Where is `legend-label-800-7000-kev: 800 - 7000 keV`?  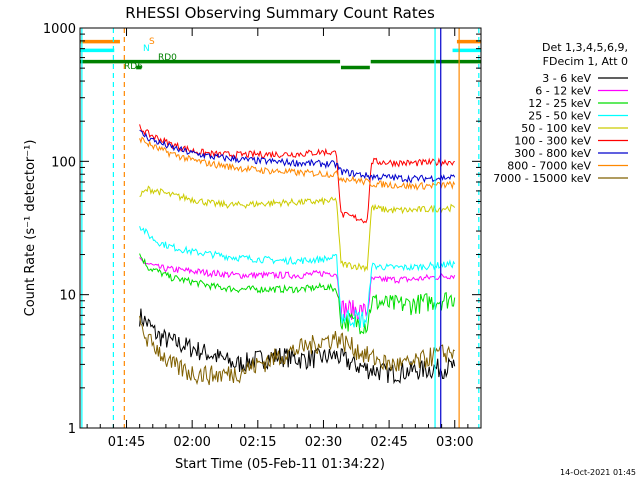 legend-label-800-7000-kev: 800 - 7000 keV is located at coordinates (549, 166).